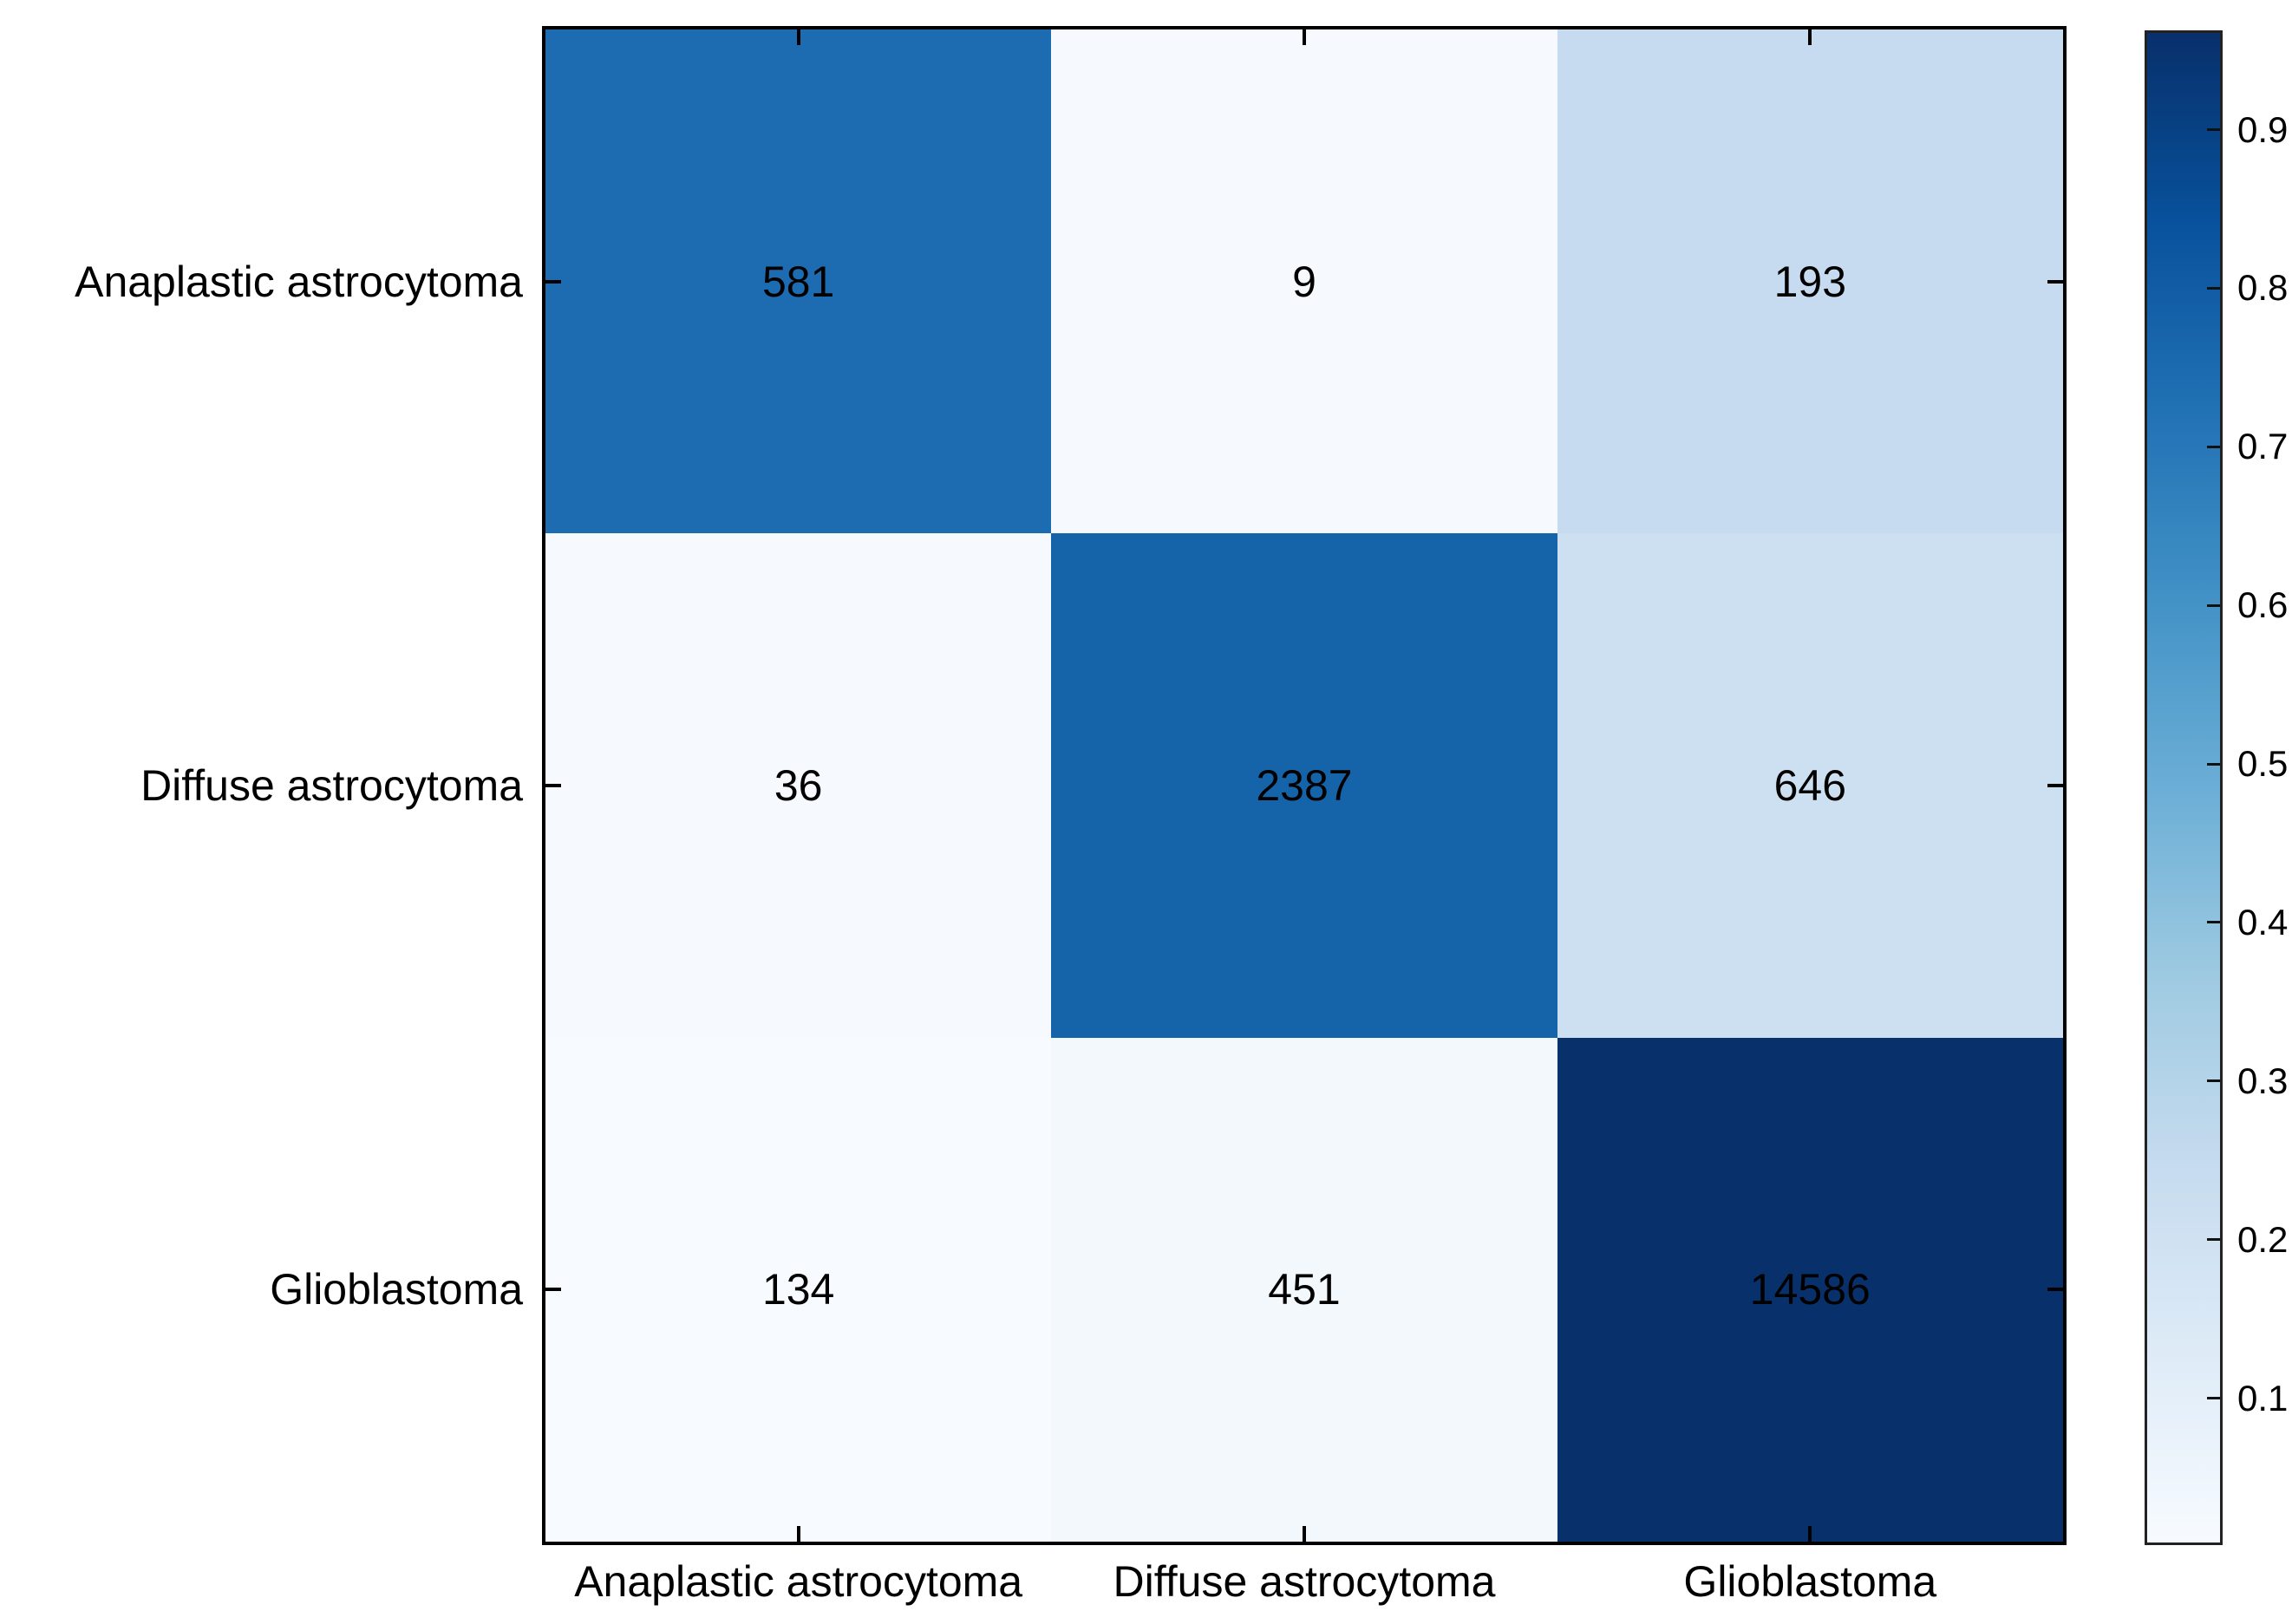 The width and height of the screenshot is (2292, 1624). Describe the element at coordinates (2263, 605) in the screenshot. I see `colorbar-tick-label: 0.6` at that location.